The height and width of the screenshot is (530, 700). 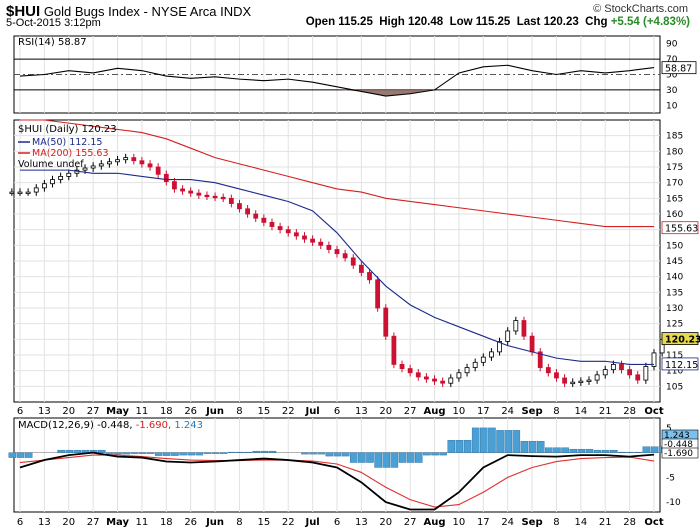 I want to click on price-date-label: Jun, so click(x=214, y=411).